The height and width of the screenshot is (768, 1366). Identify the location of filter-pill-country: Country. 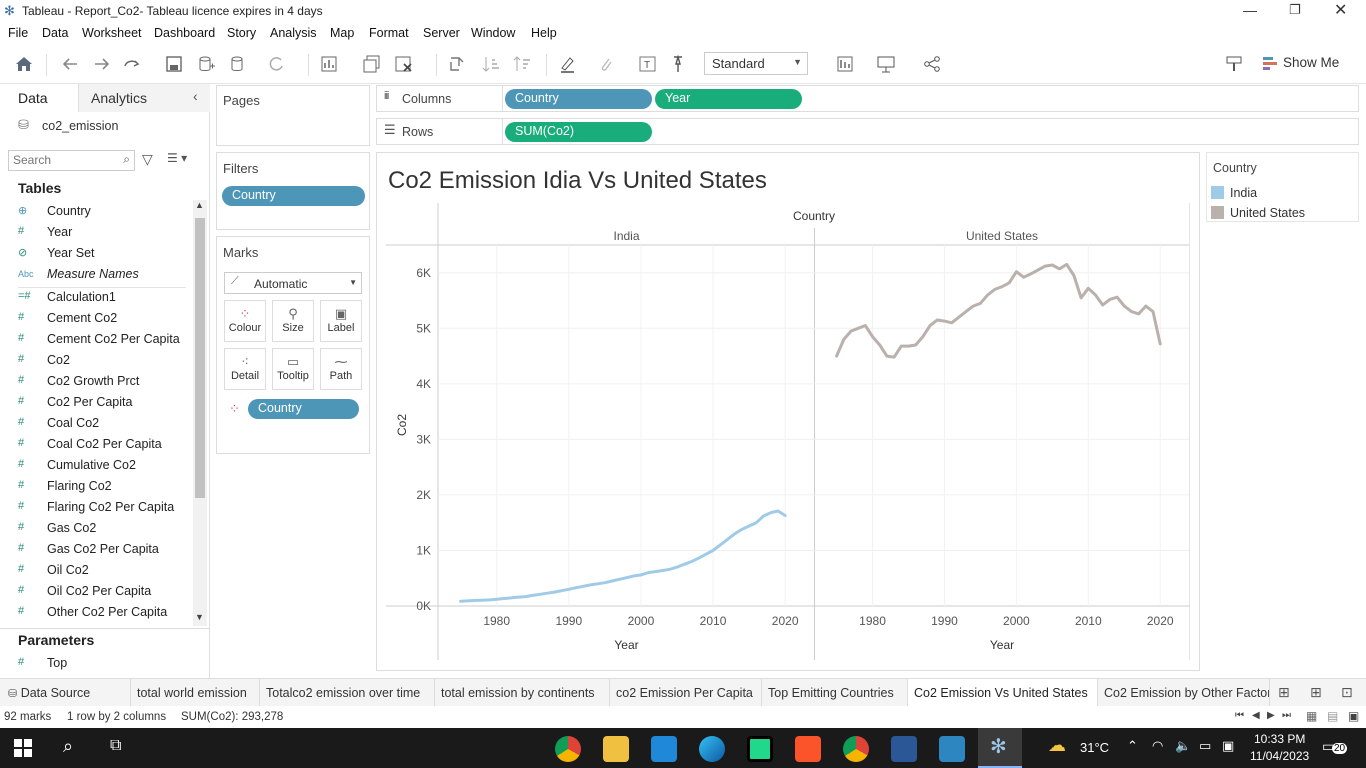
(293, 196).